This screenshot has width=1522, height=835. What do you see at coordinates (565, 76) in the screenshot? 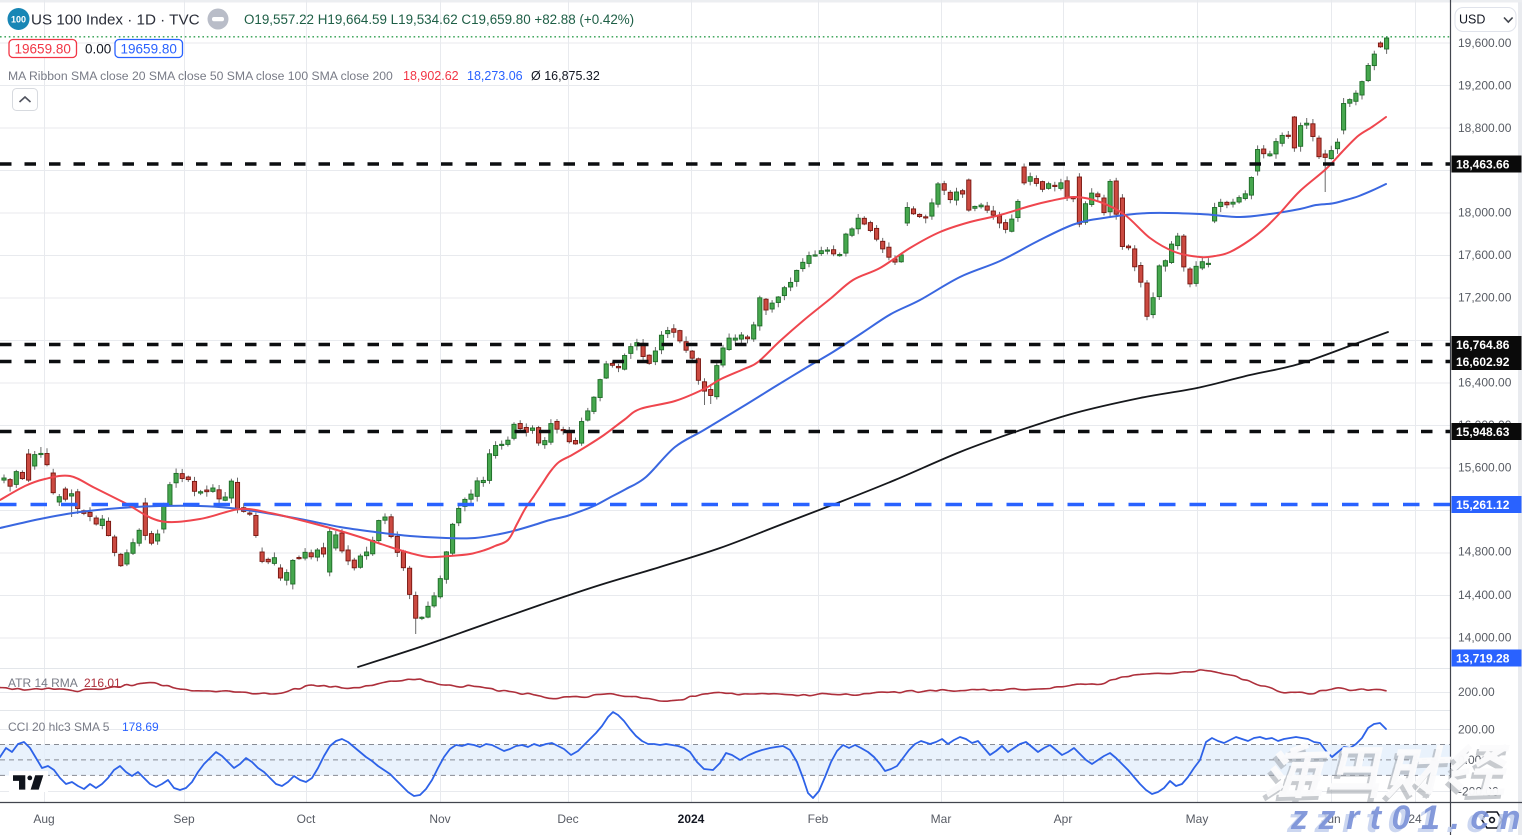
I see `svg-text: Ø 16,875.32` at bounding box center [565, 76].